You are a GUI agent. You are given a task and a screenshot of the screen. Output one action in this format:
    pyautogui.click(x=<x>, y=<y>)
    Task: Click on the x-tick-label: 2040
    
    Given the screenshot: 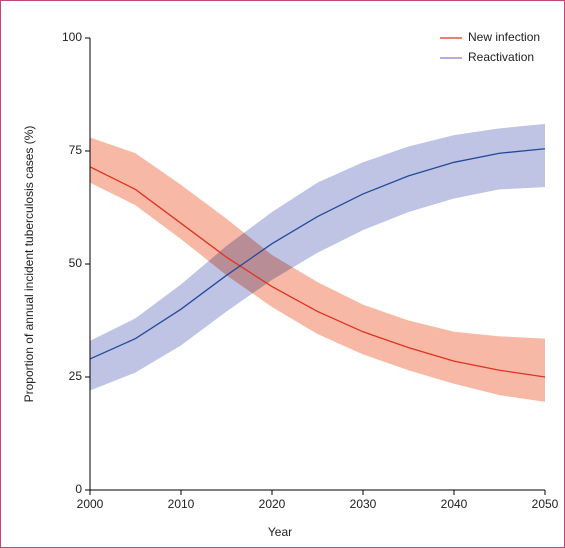 What is the action you would take?
    pyautogui.click(x=454, y=504)
    